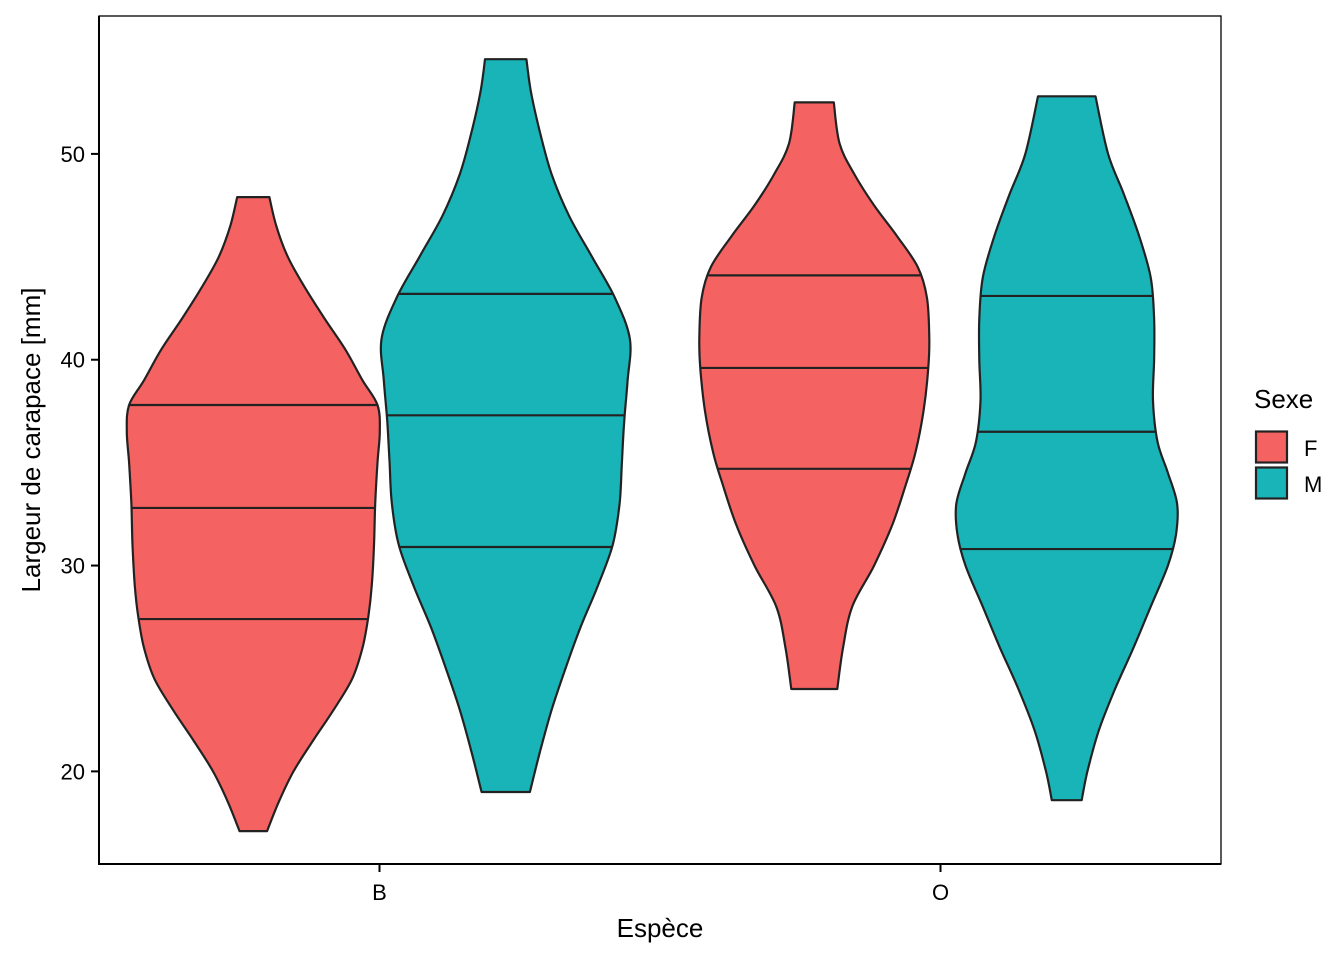  Describe the element at coordinates (1271, 483) in the screenshot. I see `legend-key-M` at that location.